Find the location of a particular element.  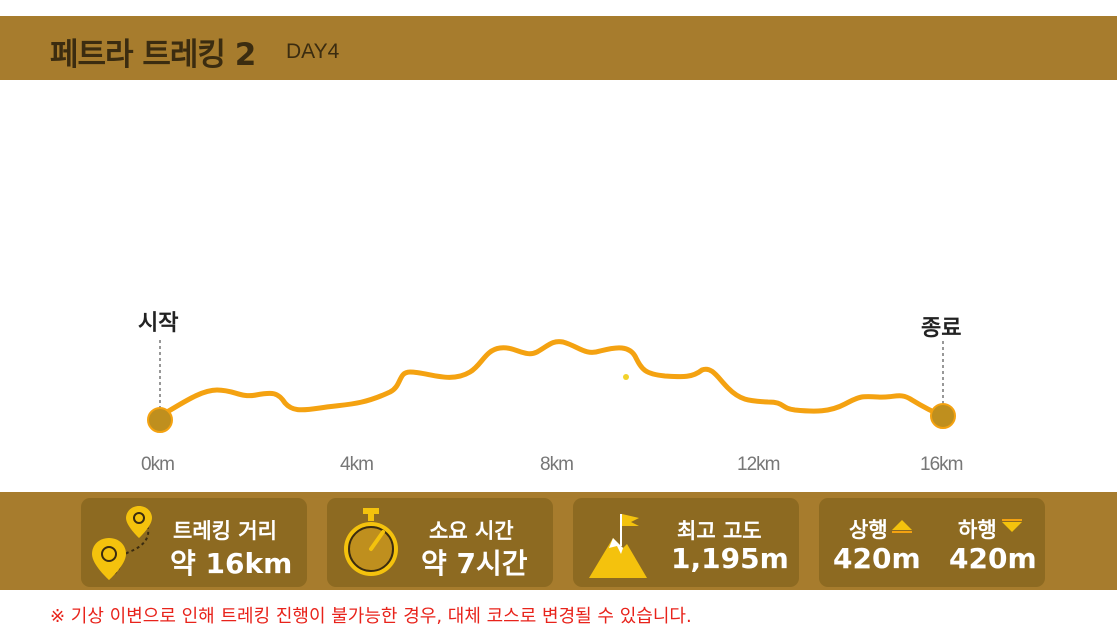

up-arrow-icon is located at coordinates (902, 526).